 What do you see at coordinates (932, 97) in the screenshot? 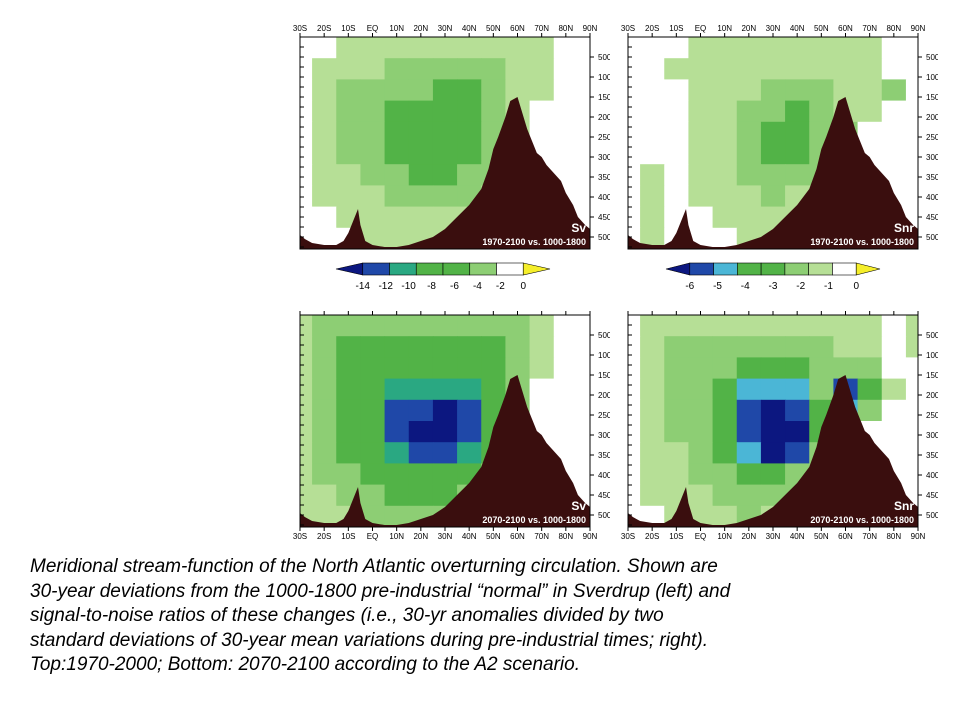
I see `y-tick-label: 1500` at bounding box center [932, 97].